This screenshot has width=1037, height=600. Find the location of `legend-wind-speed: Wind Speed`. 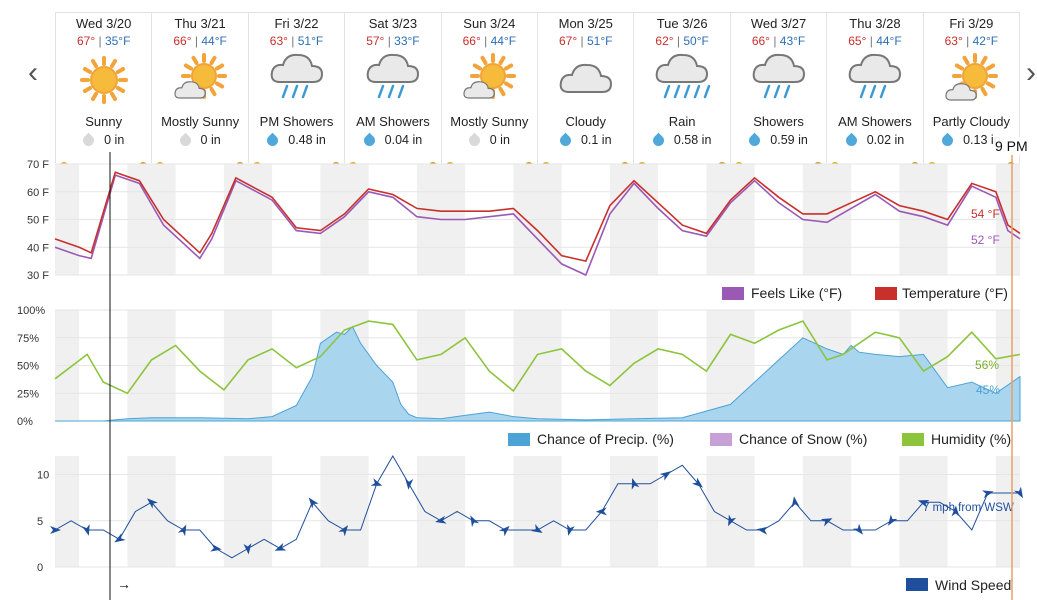

legend-wind-speed: Wind Speed is located at coordinates (973, 585).